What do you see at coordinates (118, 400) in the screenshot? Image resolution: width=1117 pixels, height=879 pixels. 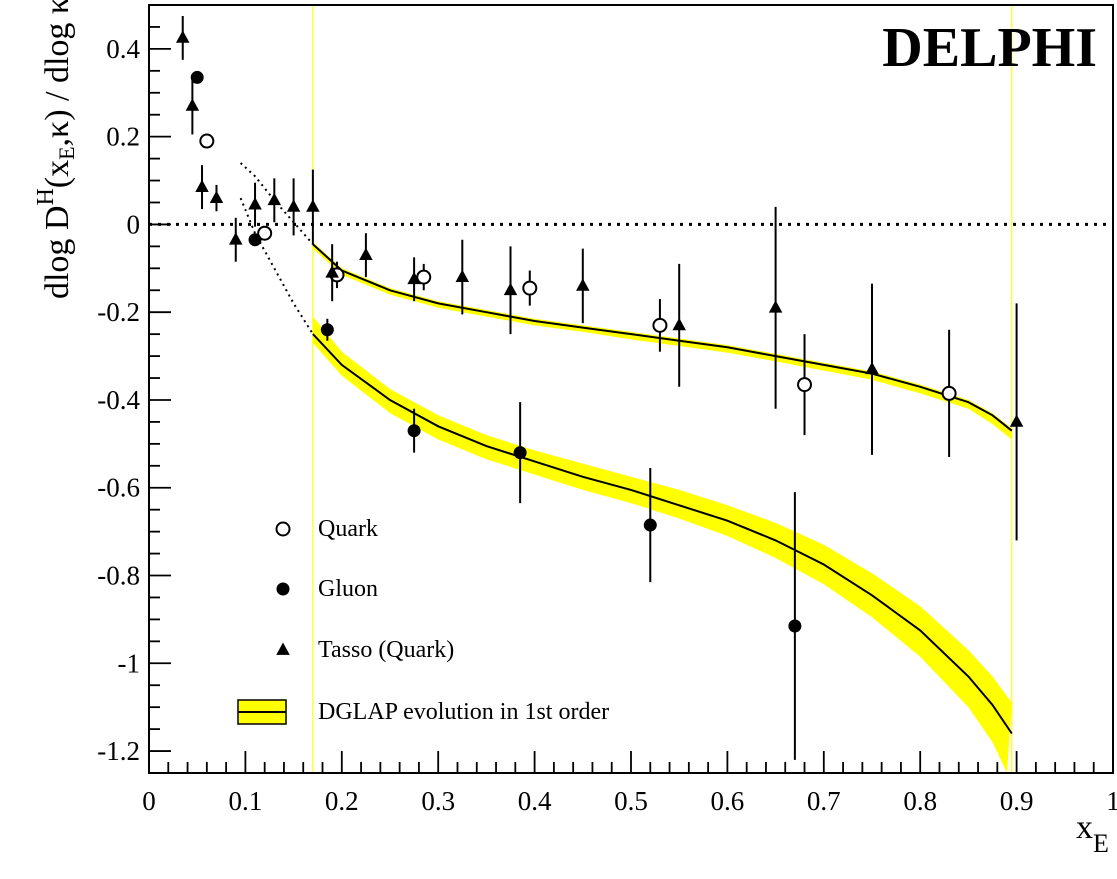 I see `y-tick-label: -0.4` at bounding box center [118, 400].